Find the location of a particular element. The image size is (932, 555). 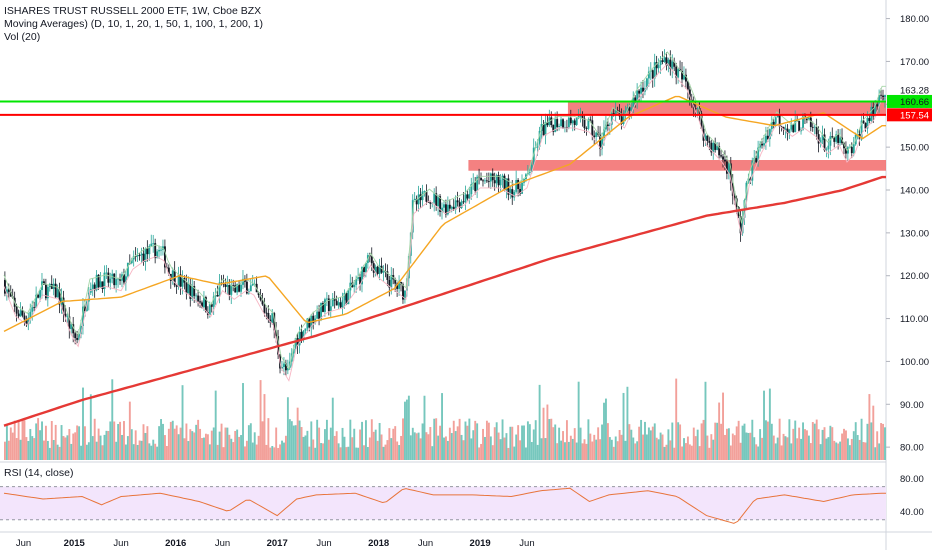

time-tick-label: Jun is located at coordinates (222, 543).